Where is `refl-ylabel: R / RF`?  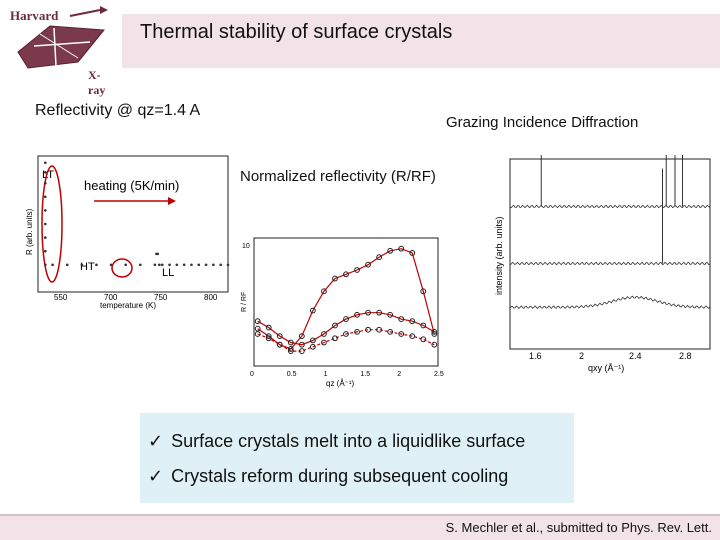
refl-ylabel: R / RF is located at coordinates (244, 302).